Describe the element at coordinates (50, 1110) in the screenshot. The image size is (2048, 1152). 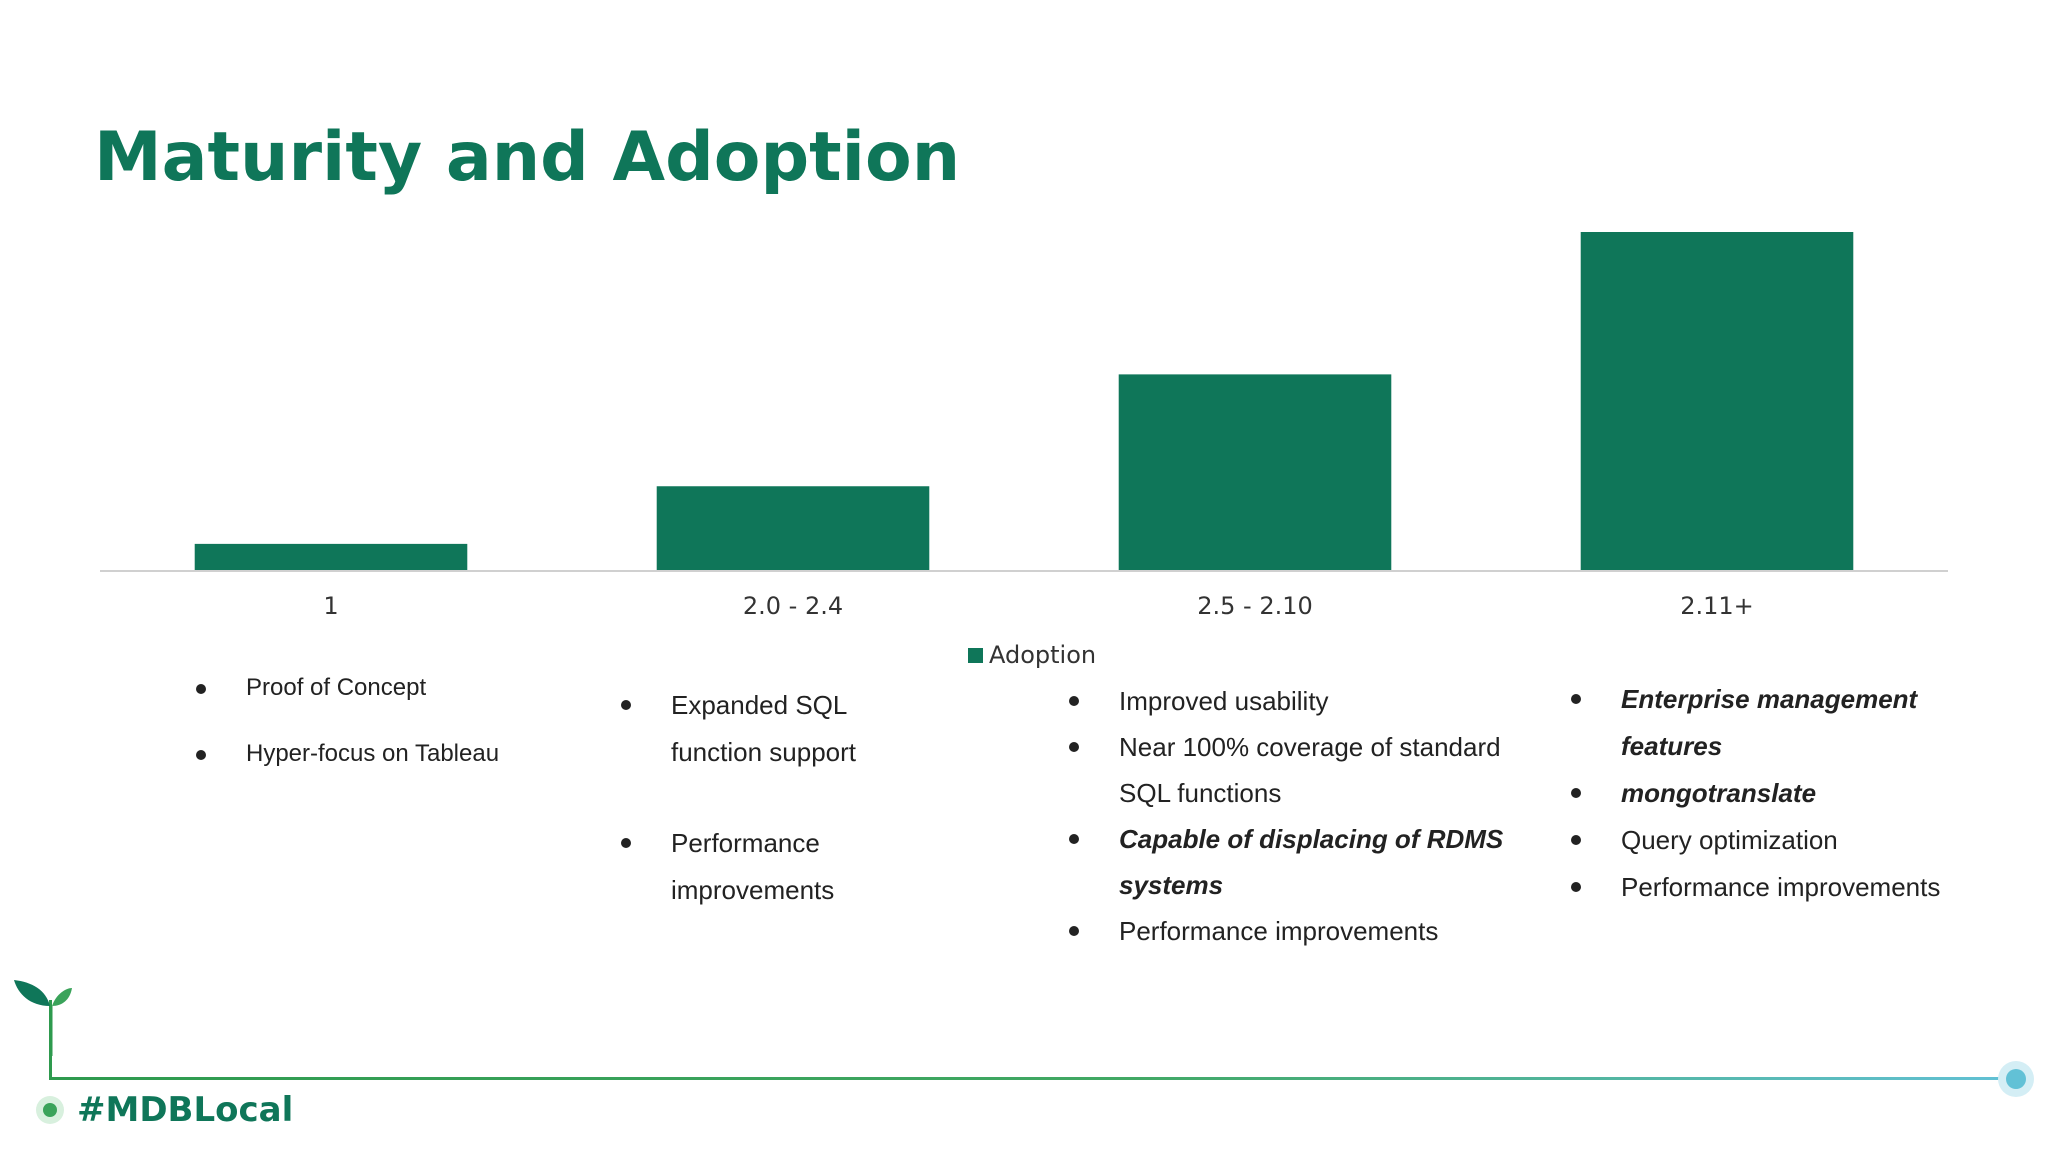
I see `footer-start-node-icon` at that location.